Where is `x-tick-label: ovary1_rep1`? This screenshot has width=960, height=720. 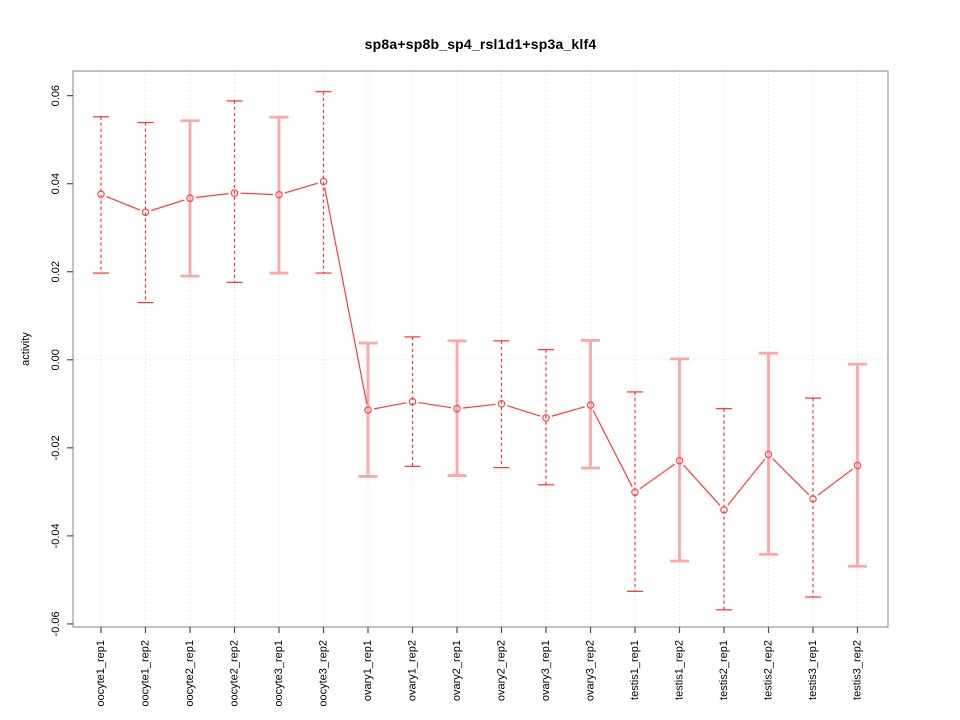
x-tick-label: ovary1_rep1 is located at coordinates (368, 670).